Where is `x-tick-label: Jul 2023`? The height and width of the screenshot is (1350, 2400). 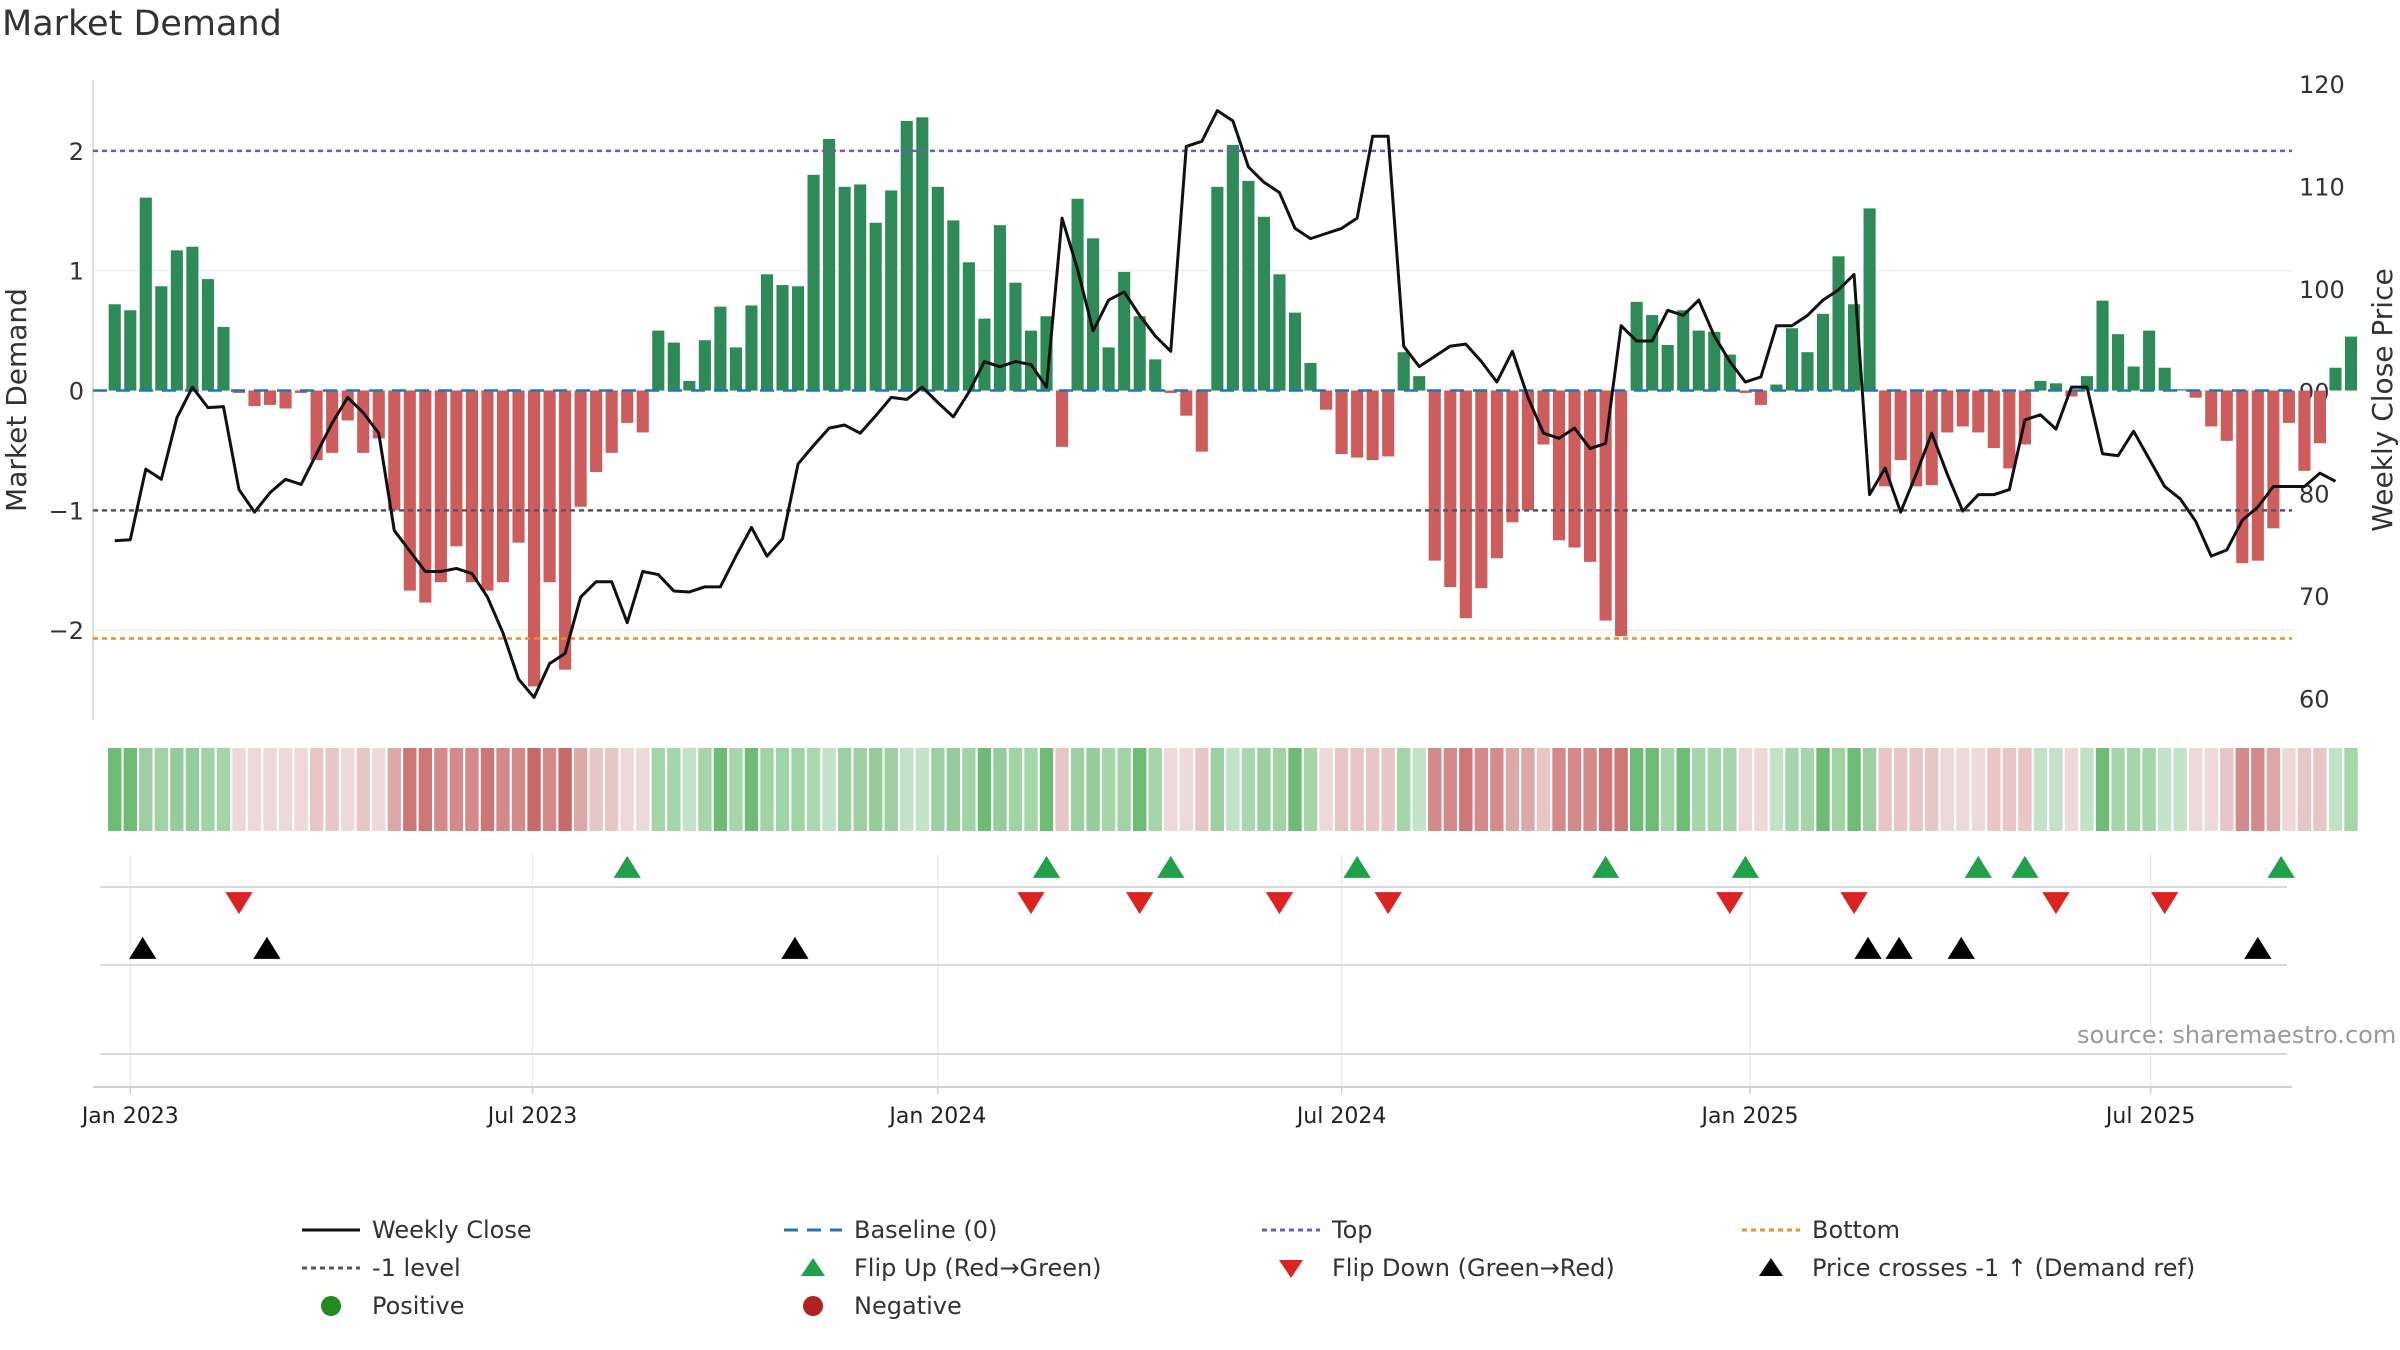
x-tick-label: Jul 2023 is located at coordinates (532, 1116).